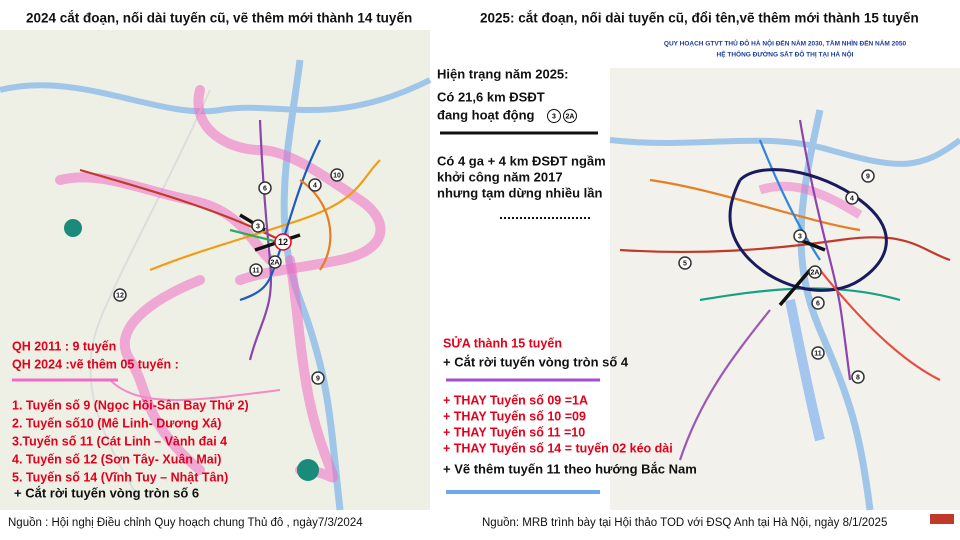  What do you see at coordinates (64, 346) in the screenshot?
I see `note: QH 2011 : 9 tuyến` at bounding box center [64, 346].